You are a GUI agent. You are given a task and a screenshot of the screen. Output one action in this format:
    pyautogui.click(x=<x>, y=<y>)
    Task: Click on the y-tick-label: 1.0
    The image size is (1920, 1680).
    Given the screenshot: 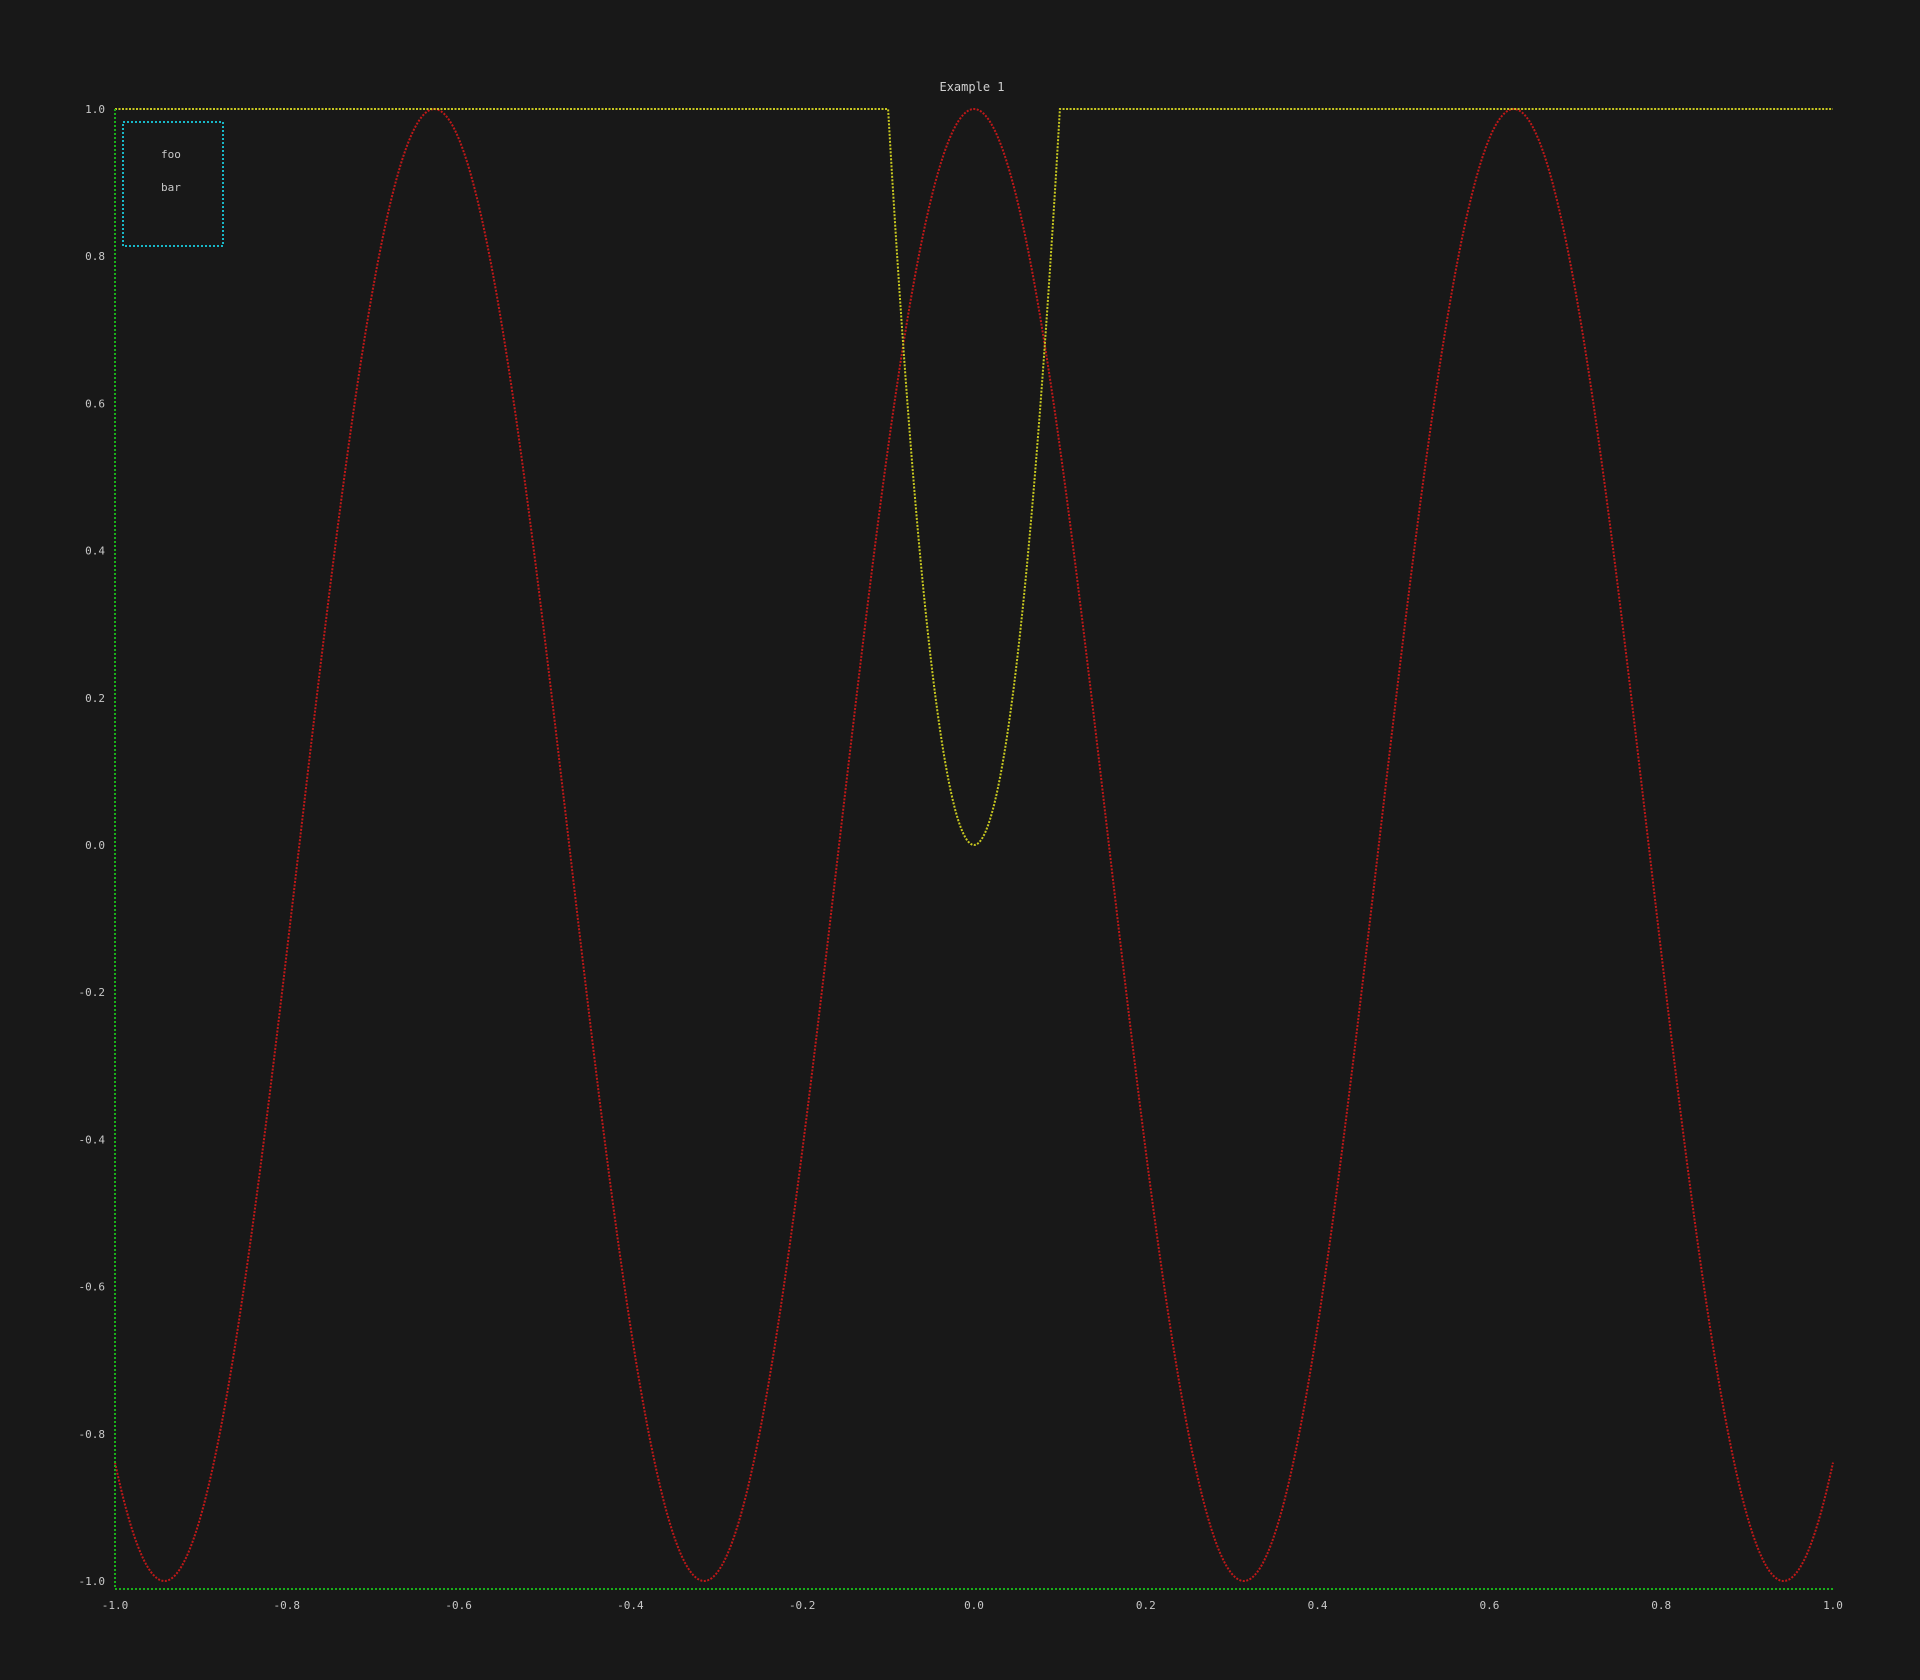 What is the action you would take?
    pyautogui.click(x=95, y=109)
    